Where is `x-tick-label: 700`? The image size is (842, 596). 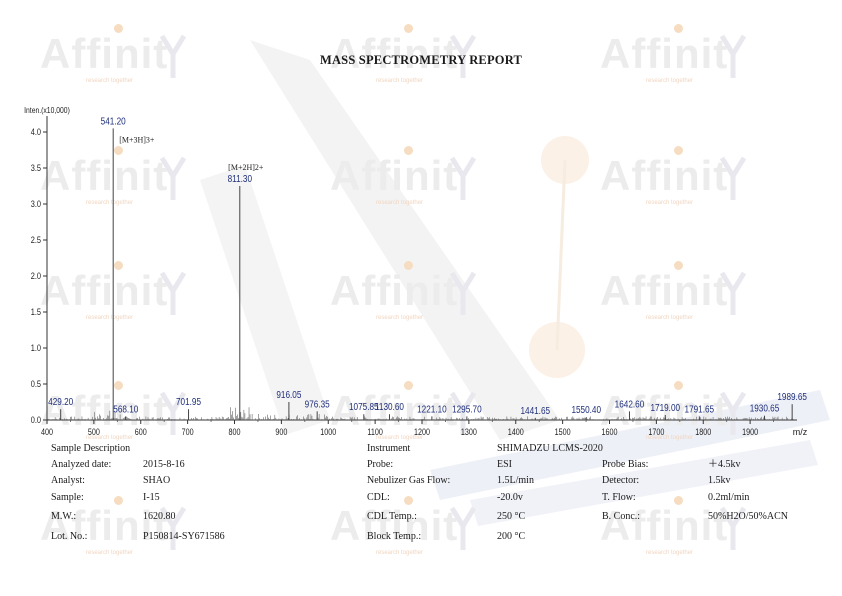
x-tick-label: 700 is located at coordinates (188, 432).